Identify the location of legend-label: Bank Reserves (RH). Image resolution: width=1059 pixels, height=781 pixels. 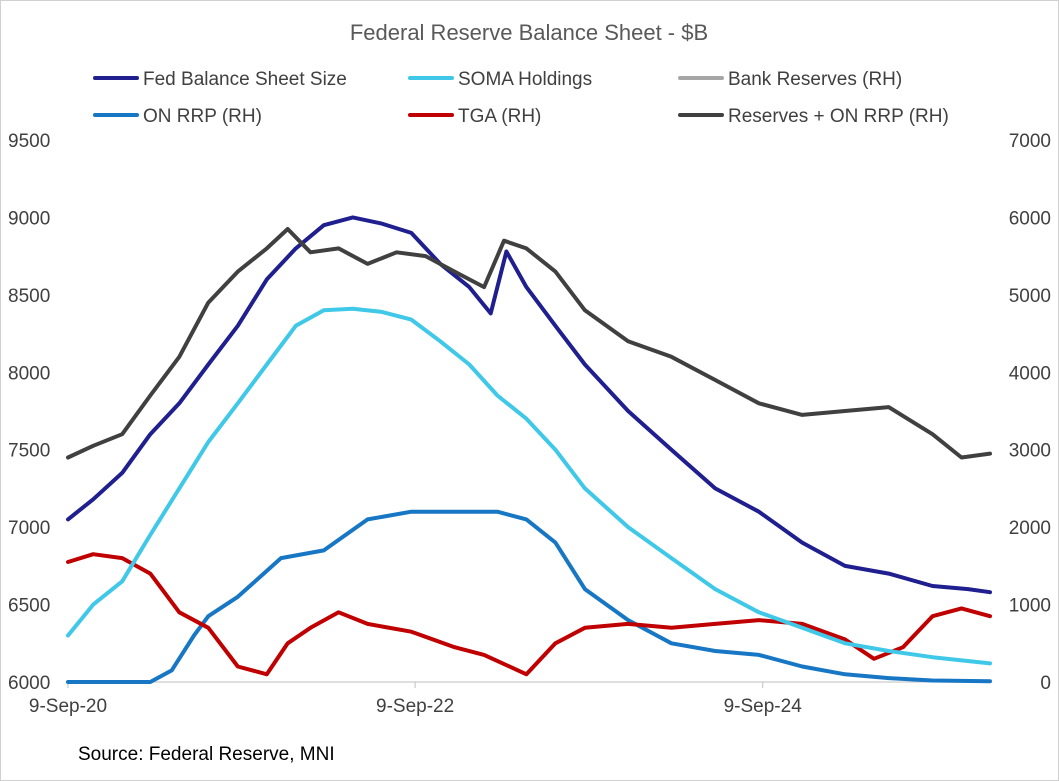
(815, 79).